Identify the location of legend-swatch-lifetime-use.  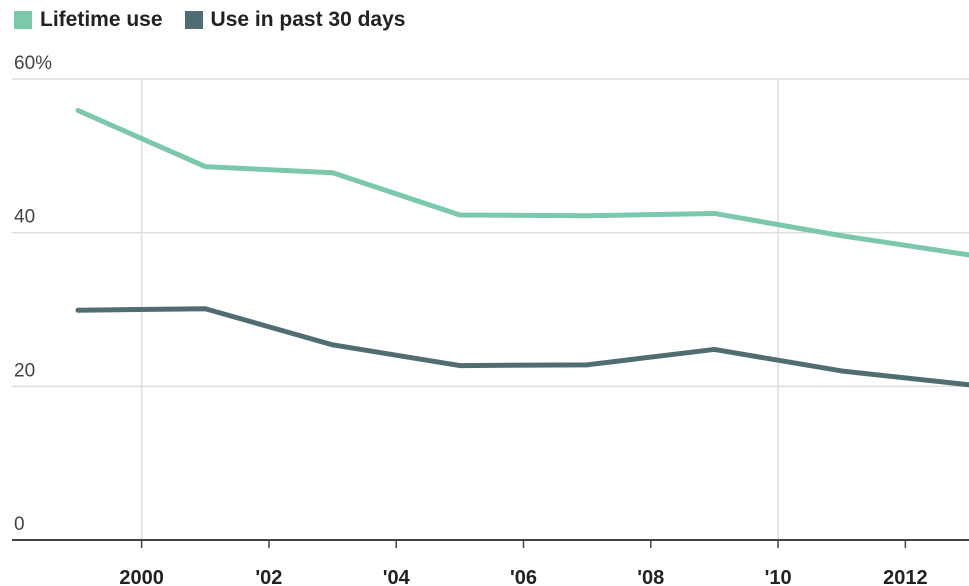
(23, 20).